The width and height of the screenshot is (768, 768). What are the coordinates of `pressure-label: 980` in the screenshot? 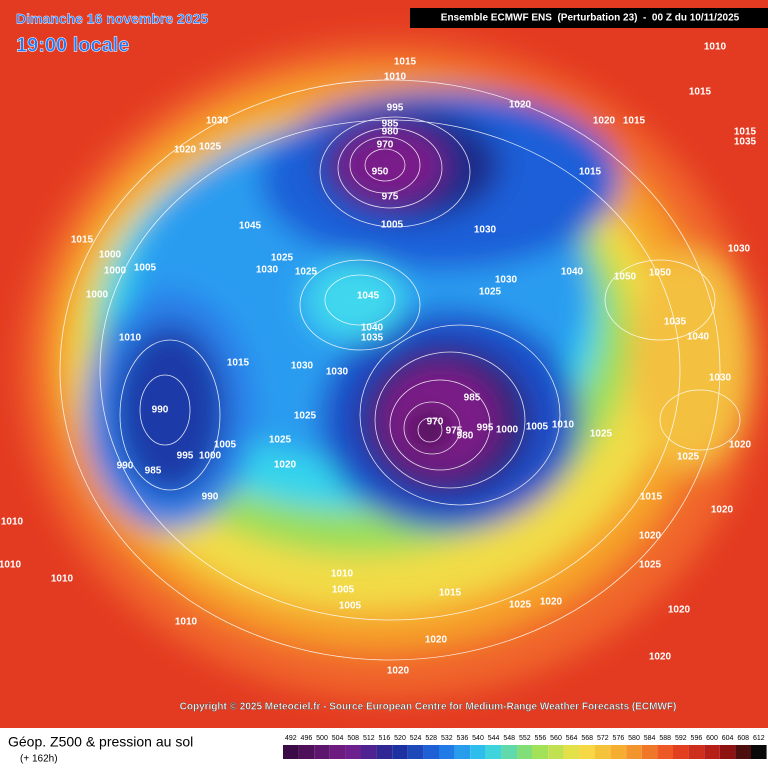 It's located at (390, 132).